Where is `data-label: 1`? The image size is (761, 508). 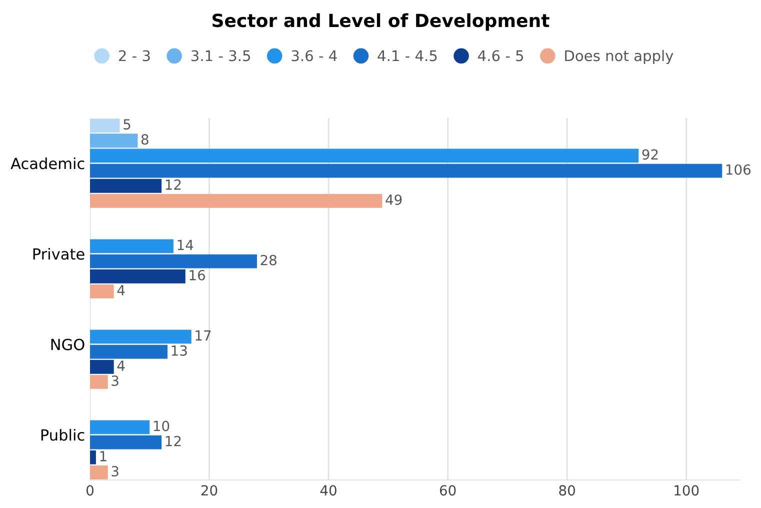 data-label: 1 is located at coordinates (103, 456).